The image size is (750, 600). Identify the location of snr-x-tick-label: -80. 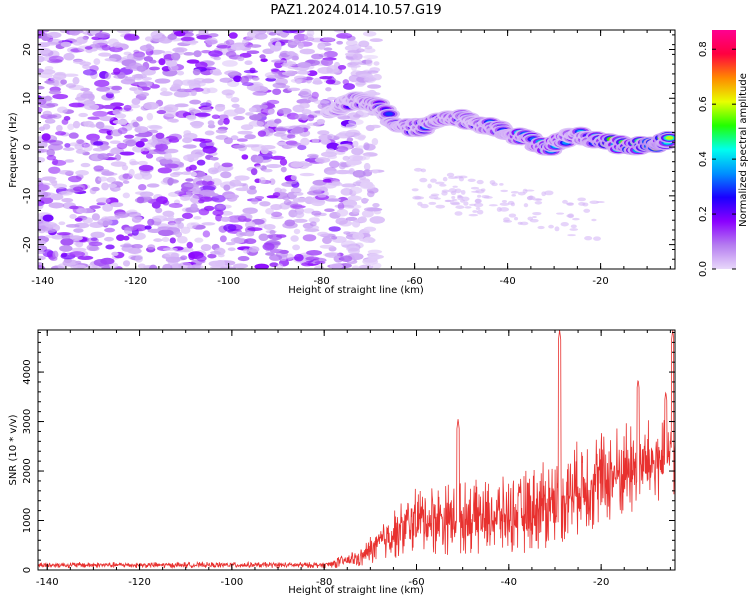
(324, 582).